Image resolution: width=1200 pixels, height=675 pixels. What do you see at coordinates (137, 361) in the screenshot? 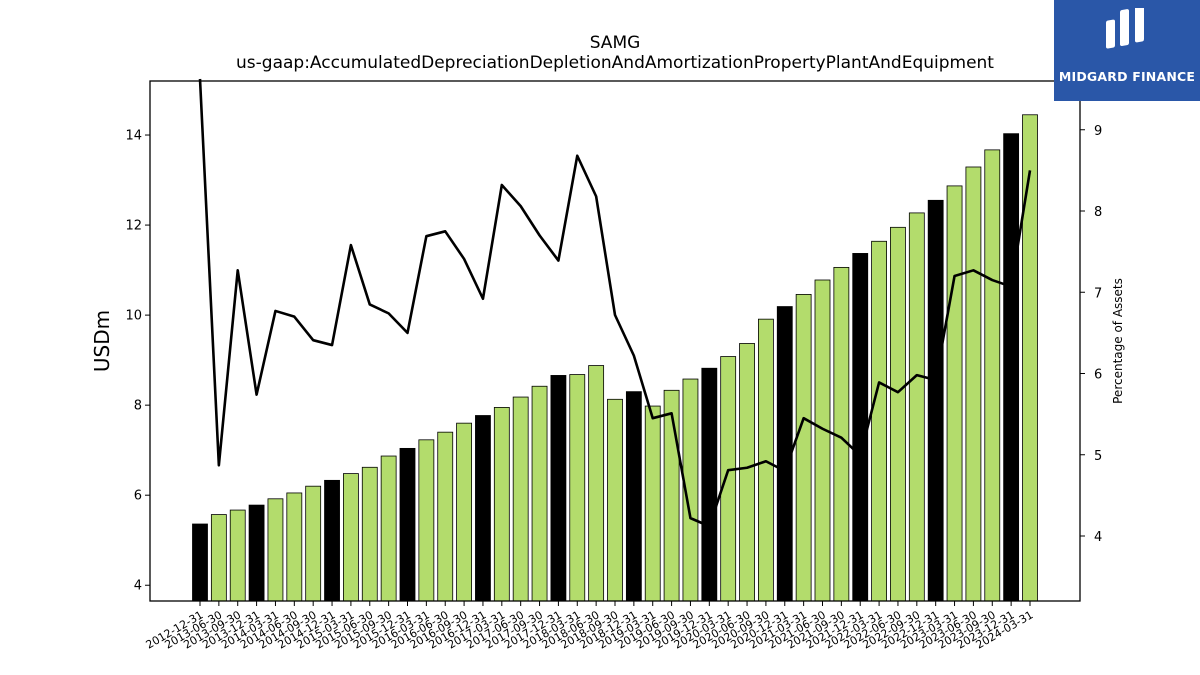
I see `left-axis: 4 6 8 10 12 14` at bounding box center [137, 361].